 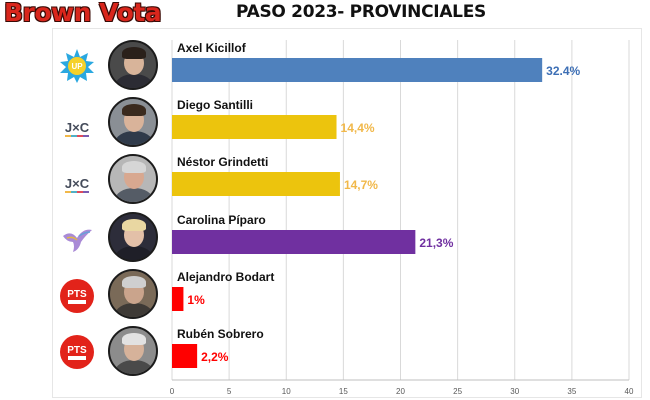 What do you see at coordinates (514, 391) in the screenshot?
I see `x-tick-label: 30` at bounding box center [514, 391].